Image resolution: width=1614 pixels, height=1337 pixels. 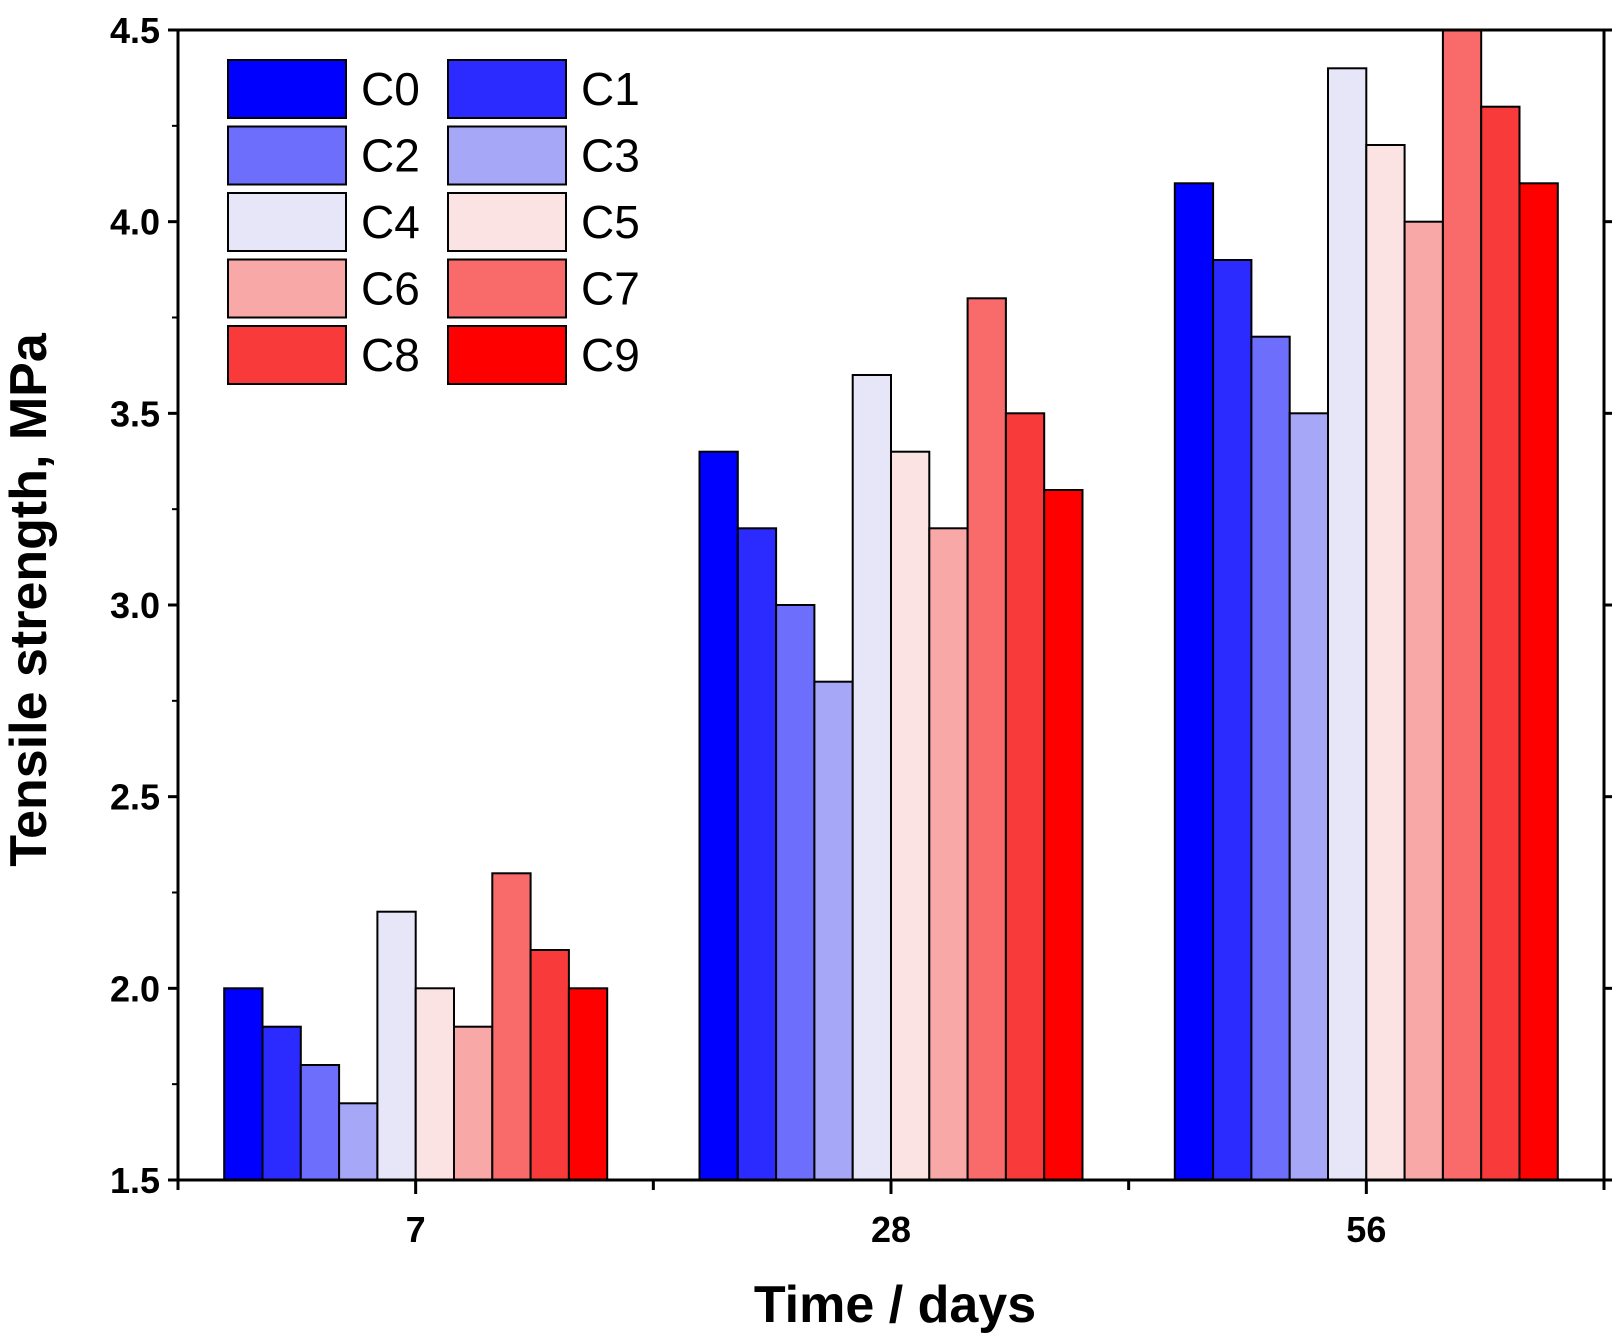 I want to click on y-tick-label: 2.5, so click(x=135, y=797).